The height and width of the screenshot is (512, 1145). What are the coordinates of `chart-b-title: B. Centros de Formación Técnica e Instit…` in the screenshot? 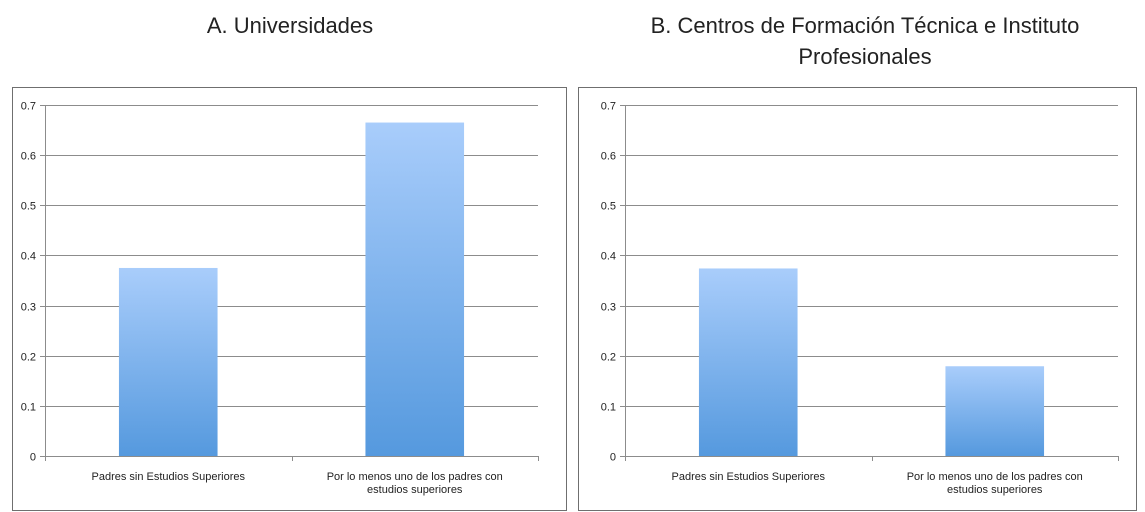 It's located at (865, 41).